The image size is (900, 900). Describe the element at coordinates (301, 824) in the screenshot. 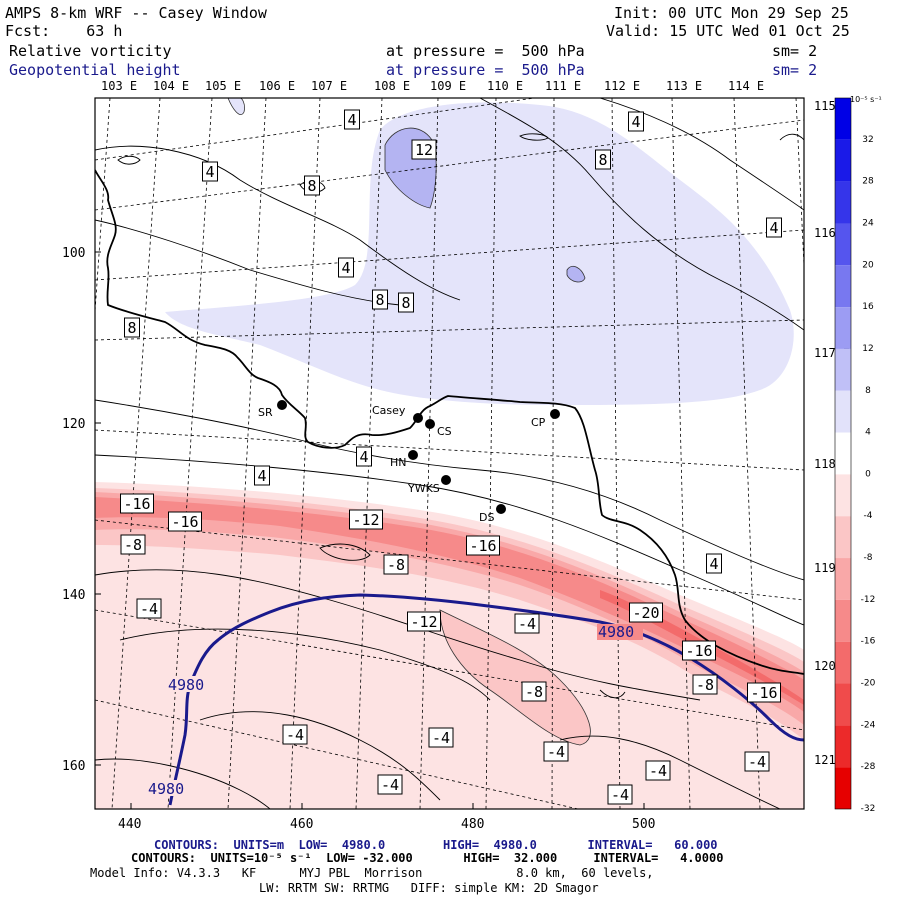

I see `x-tick-label: 460` at that location.